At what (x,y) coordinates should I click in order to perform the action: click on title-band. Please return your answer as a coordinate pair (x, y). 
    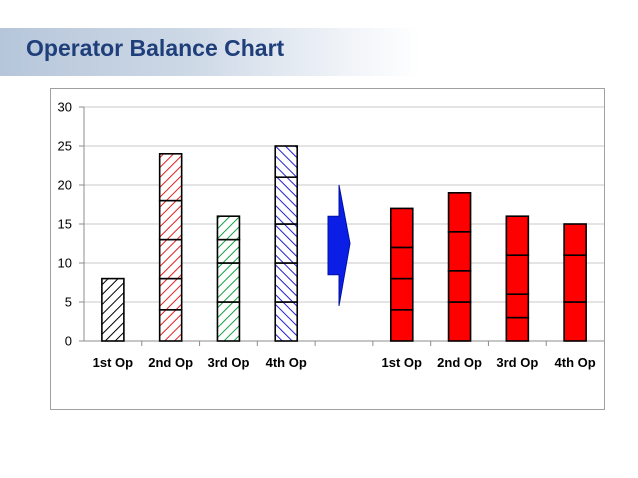
    Looking at the image, I should click on (210, 52).